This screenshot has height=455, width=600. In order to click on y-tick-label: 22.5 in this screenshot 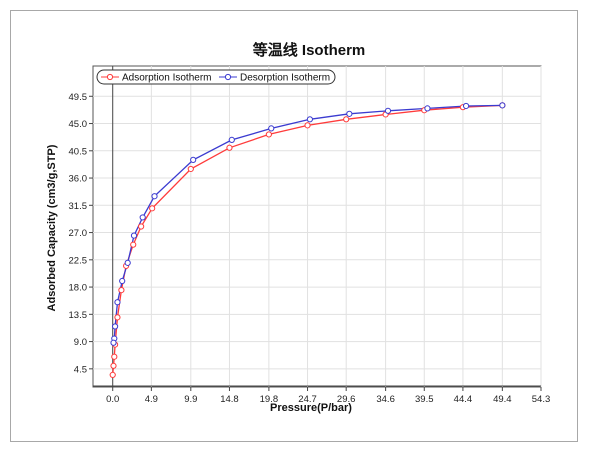, I will do `click(78, 260)`.